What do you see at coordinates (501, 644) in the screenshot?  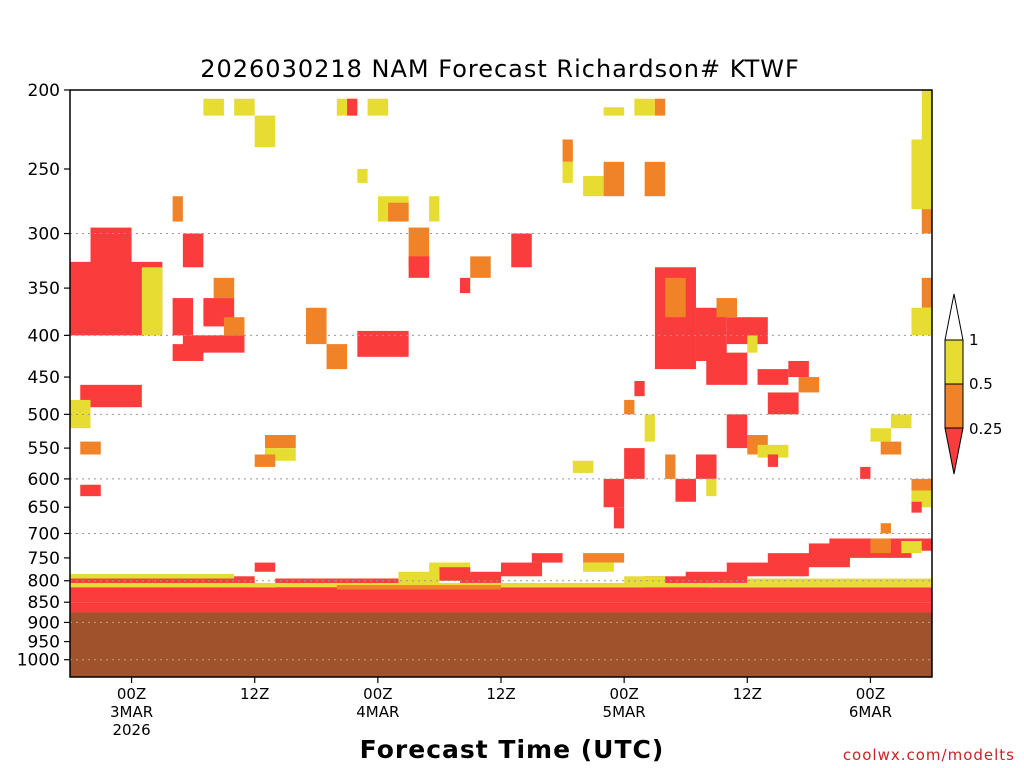 I see `ground-fill` at bounding box center [501, 644].